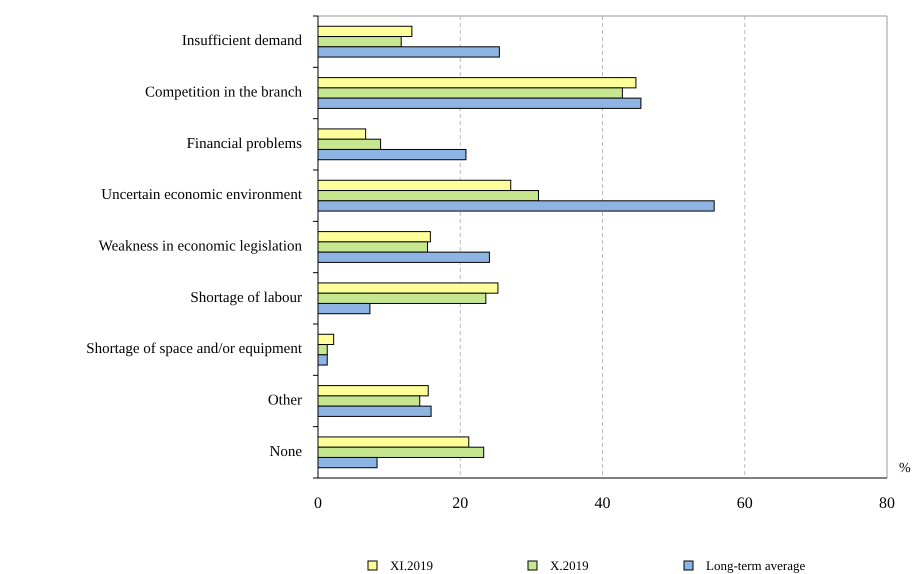 The image size is (913, 574). What do you see at coordinates (460, 503) in the screenshot?
I see `x-tick-label: 20` at bounding box center [460, 503].